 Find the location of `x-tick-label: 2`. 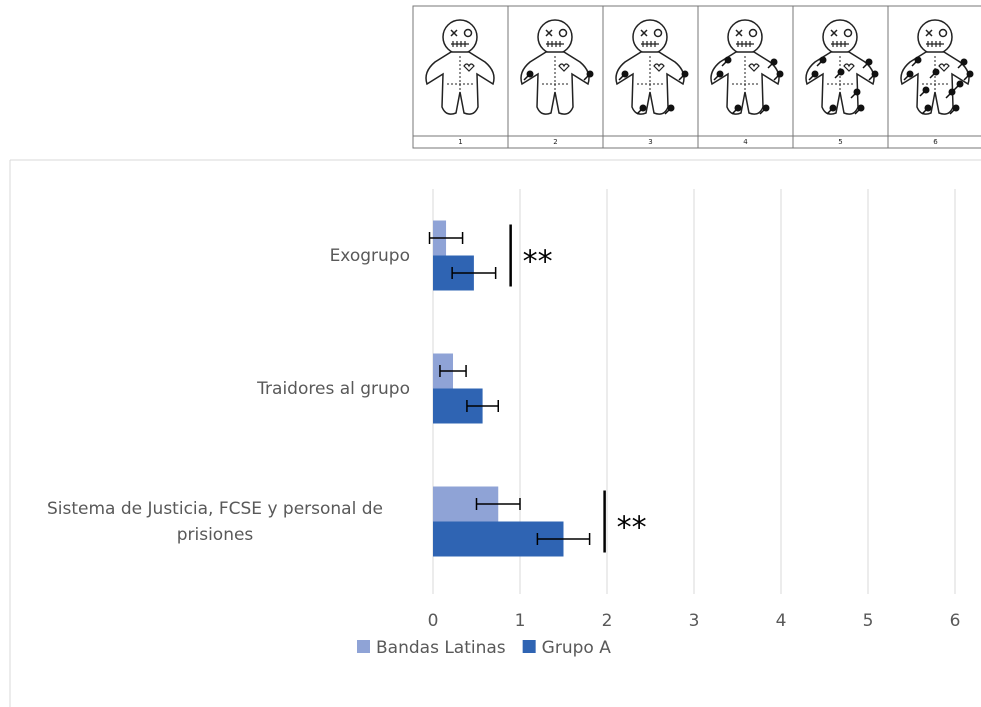

x-tick-label: 2 is located at coordinates (607, 621).